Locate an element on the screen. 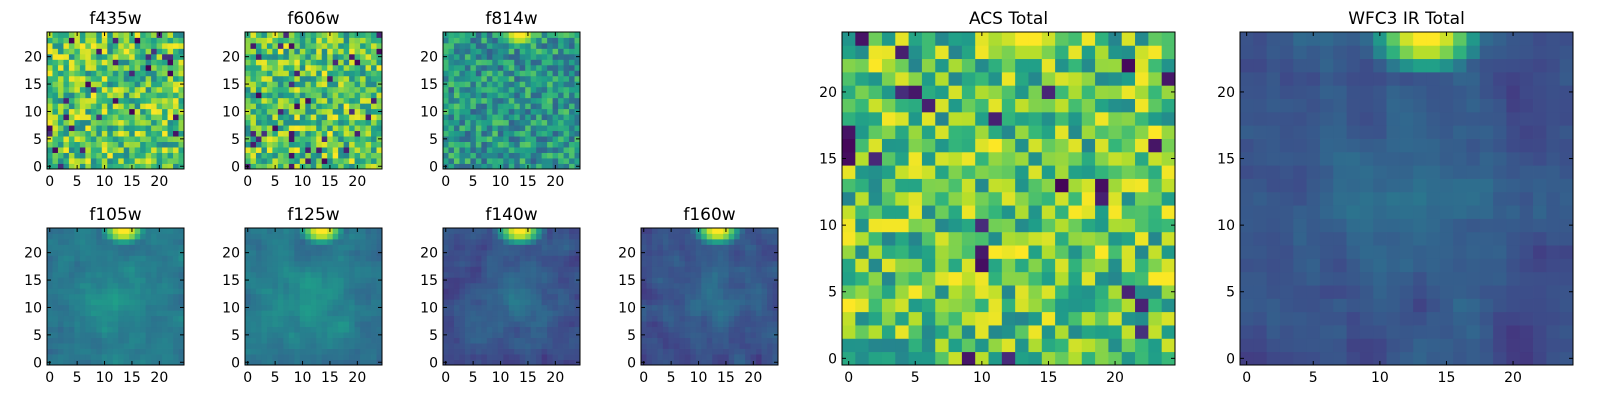  y-tick-label: 10 is located at coordinates (429, 308).